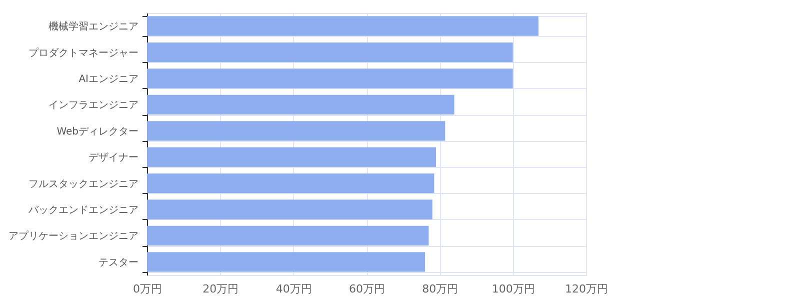 The height and width of the screenshot is (300, 800). I want to click on x-tick-label: 120万円, so click(586, 289).